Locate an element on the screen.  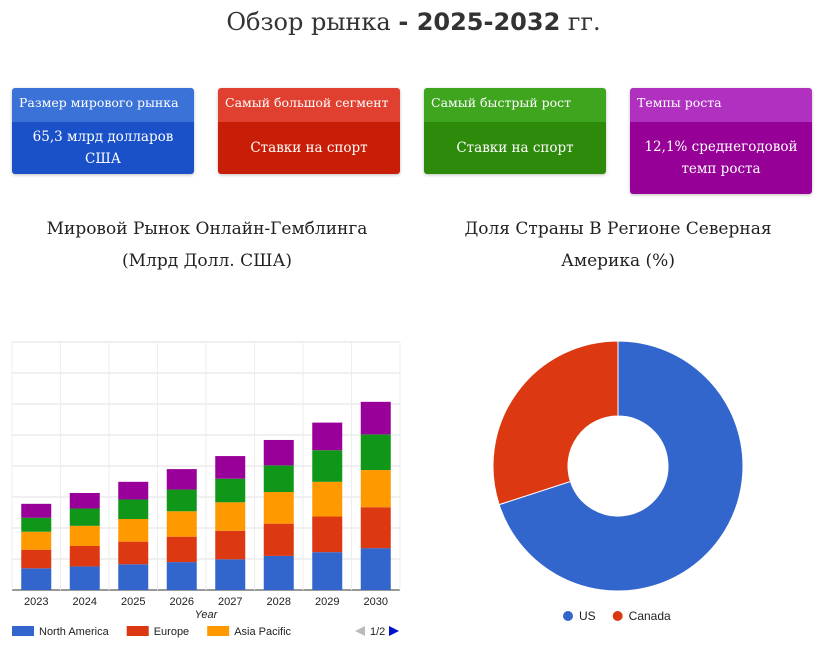
card-largest-segment: Самый большой сегмент Ставки на спорт is located at coordinates (309, 131).